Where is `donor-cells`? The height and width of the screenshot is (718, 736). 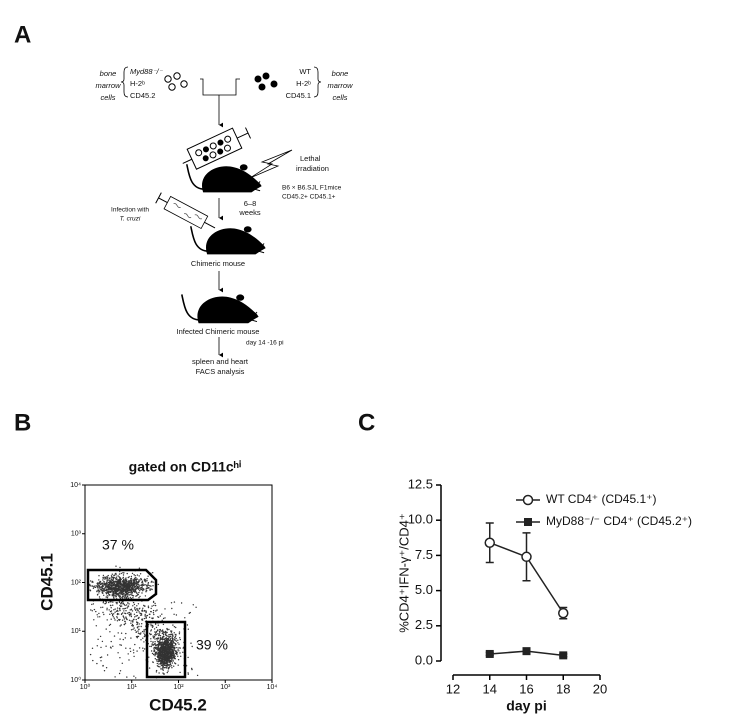
donor-cells is located at coordinates (176, 81).